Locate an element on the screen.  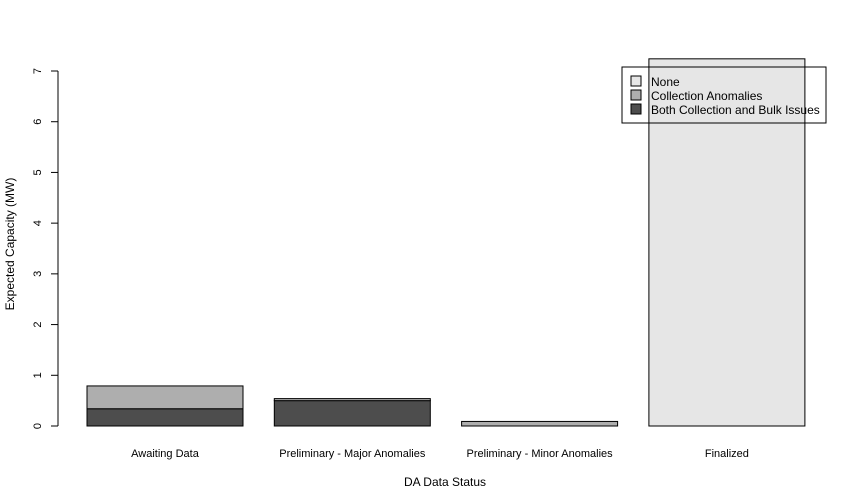
legend-entry-none: None is located at coordinates (655, 82).